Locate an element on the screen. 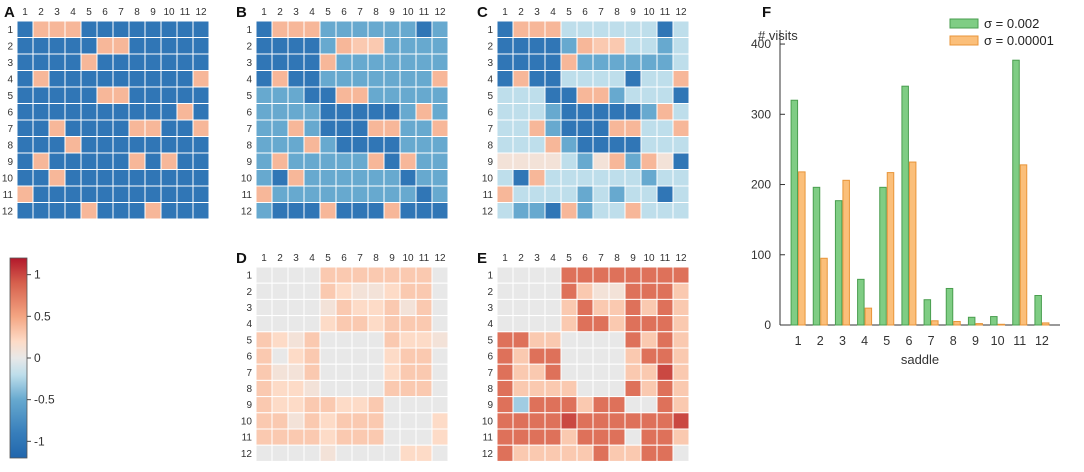 This screenshot has width=1084, height=472. panel-f-x-tick-label-5: 5 is located at coordinates (886, 341).